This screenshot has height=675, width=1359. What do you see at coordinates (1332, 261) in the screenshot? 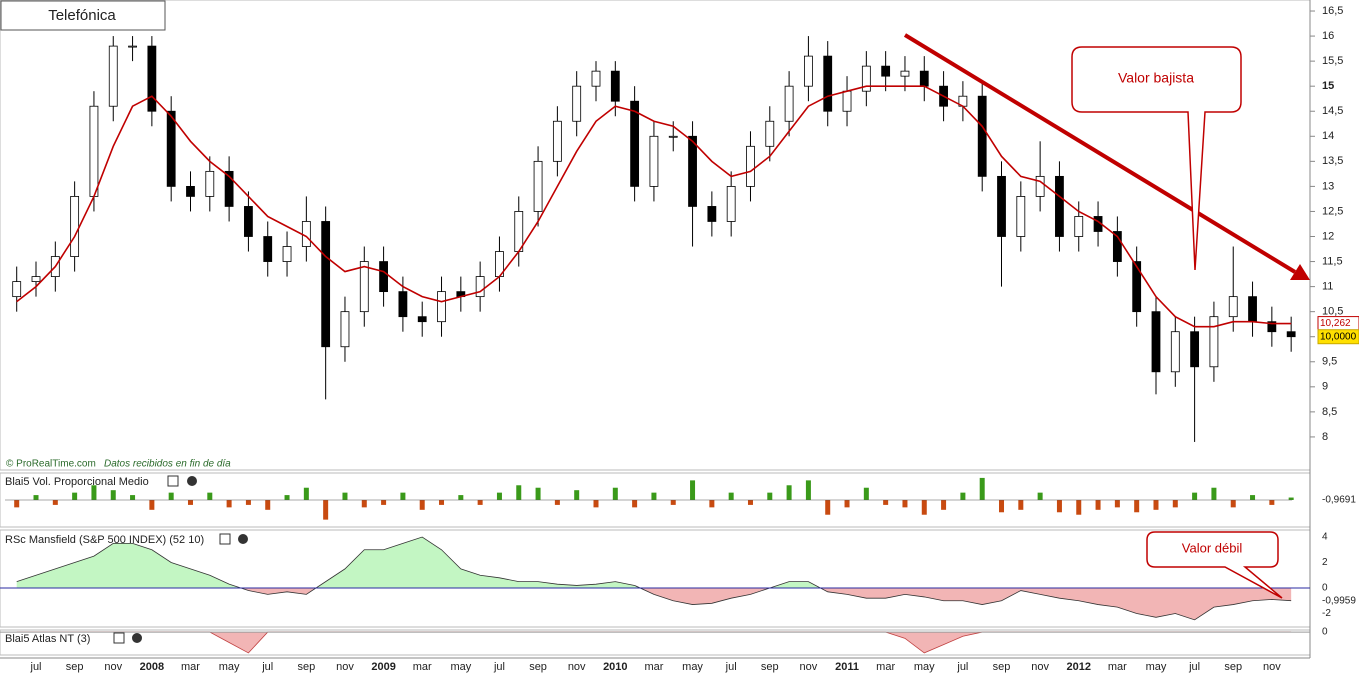
I see `y-tick-label: 11,5` at bounding box center [1332, 261].